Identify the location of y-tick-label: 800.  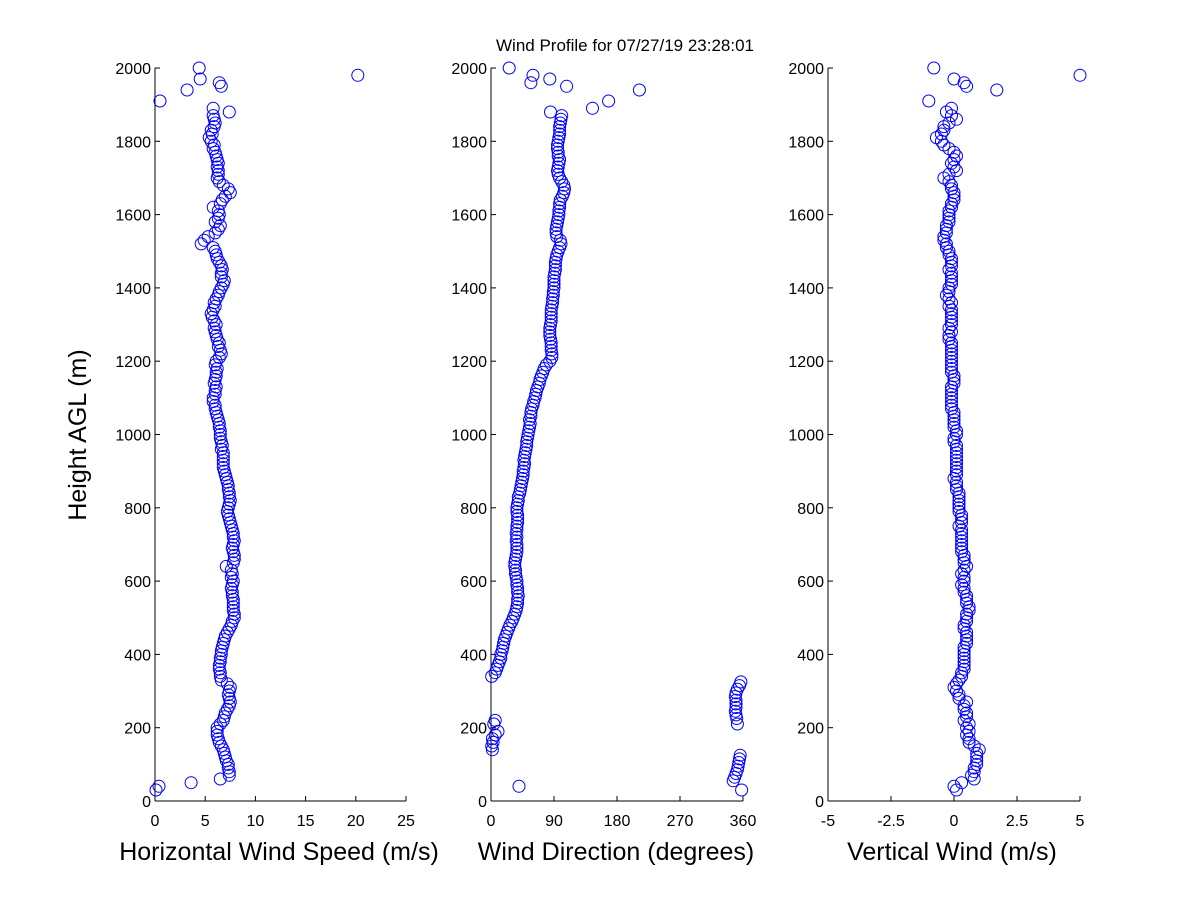
(810, 509).